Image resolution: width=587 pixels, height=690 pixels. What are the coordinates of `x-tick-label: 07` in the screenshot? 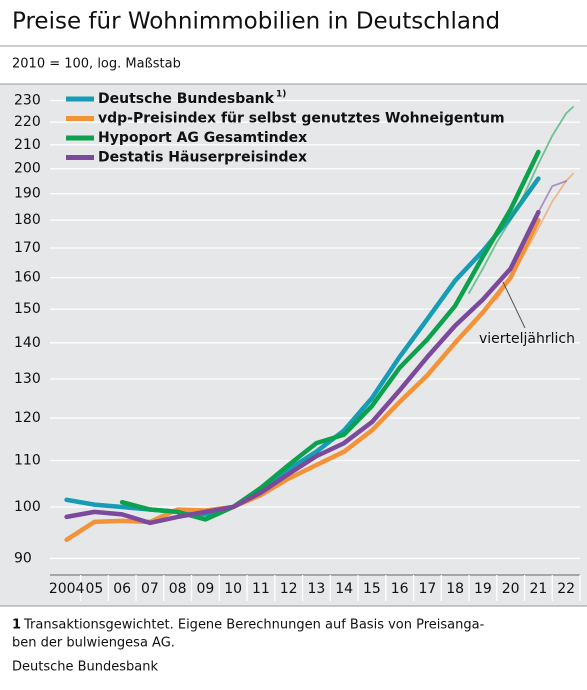 It's located at (150, 589).